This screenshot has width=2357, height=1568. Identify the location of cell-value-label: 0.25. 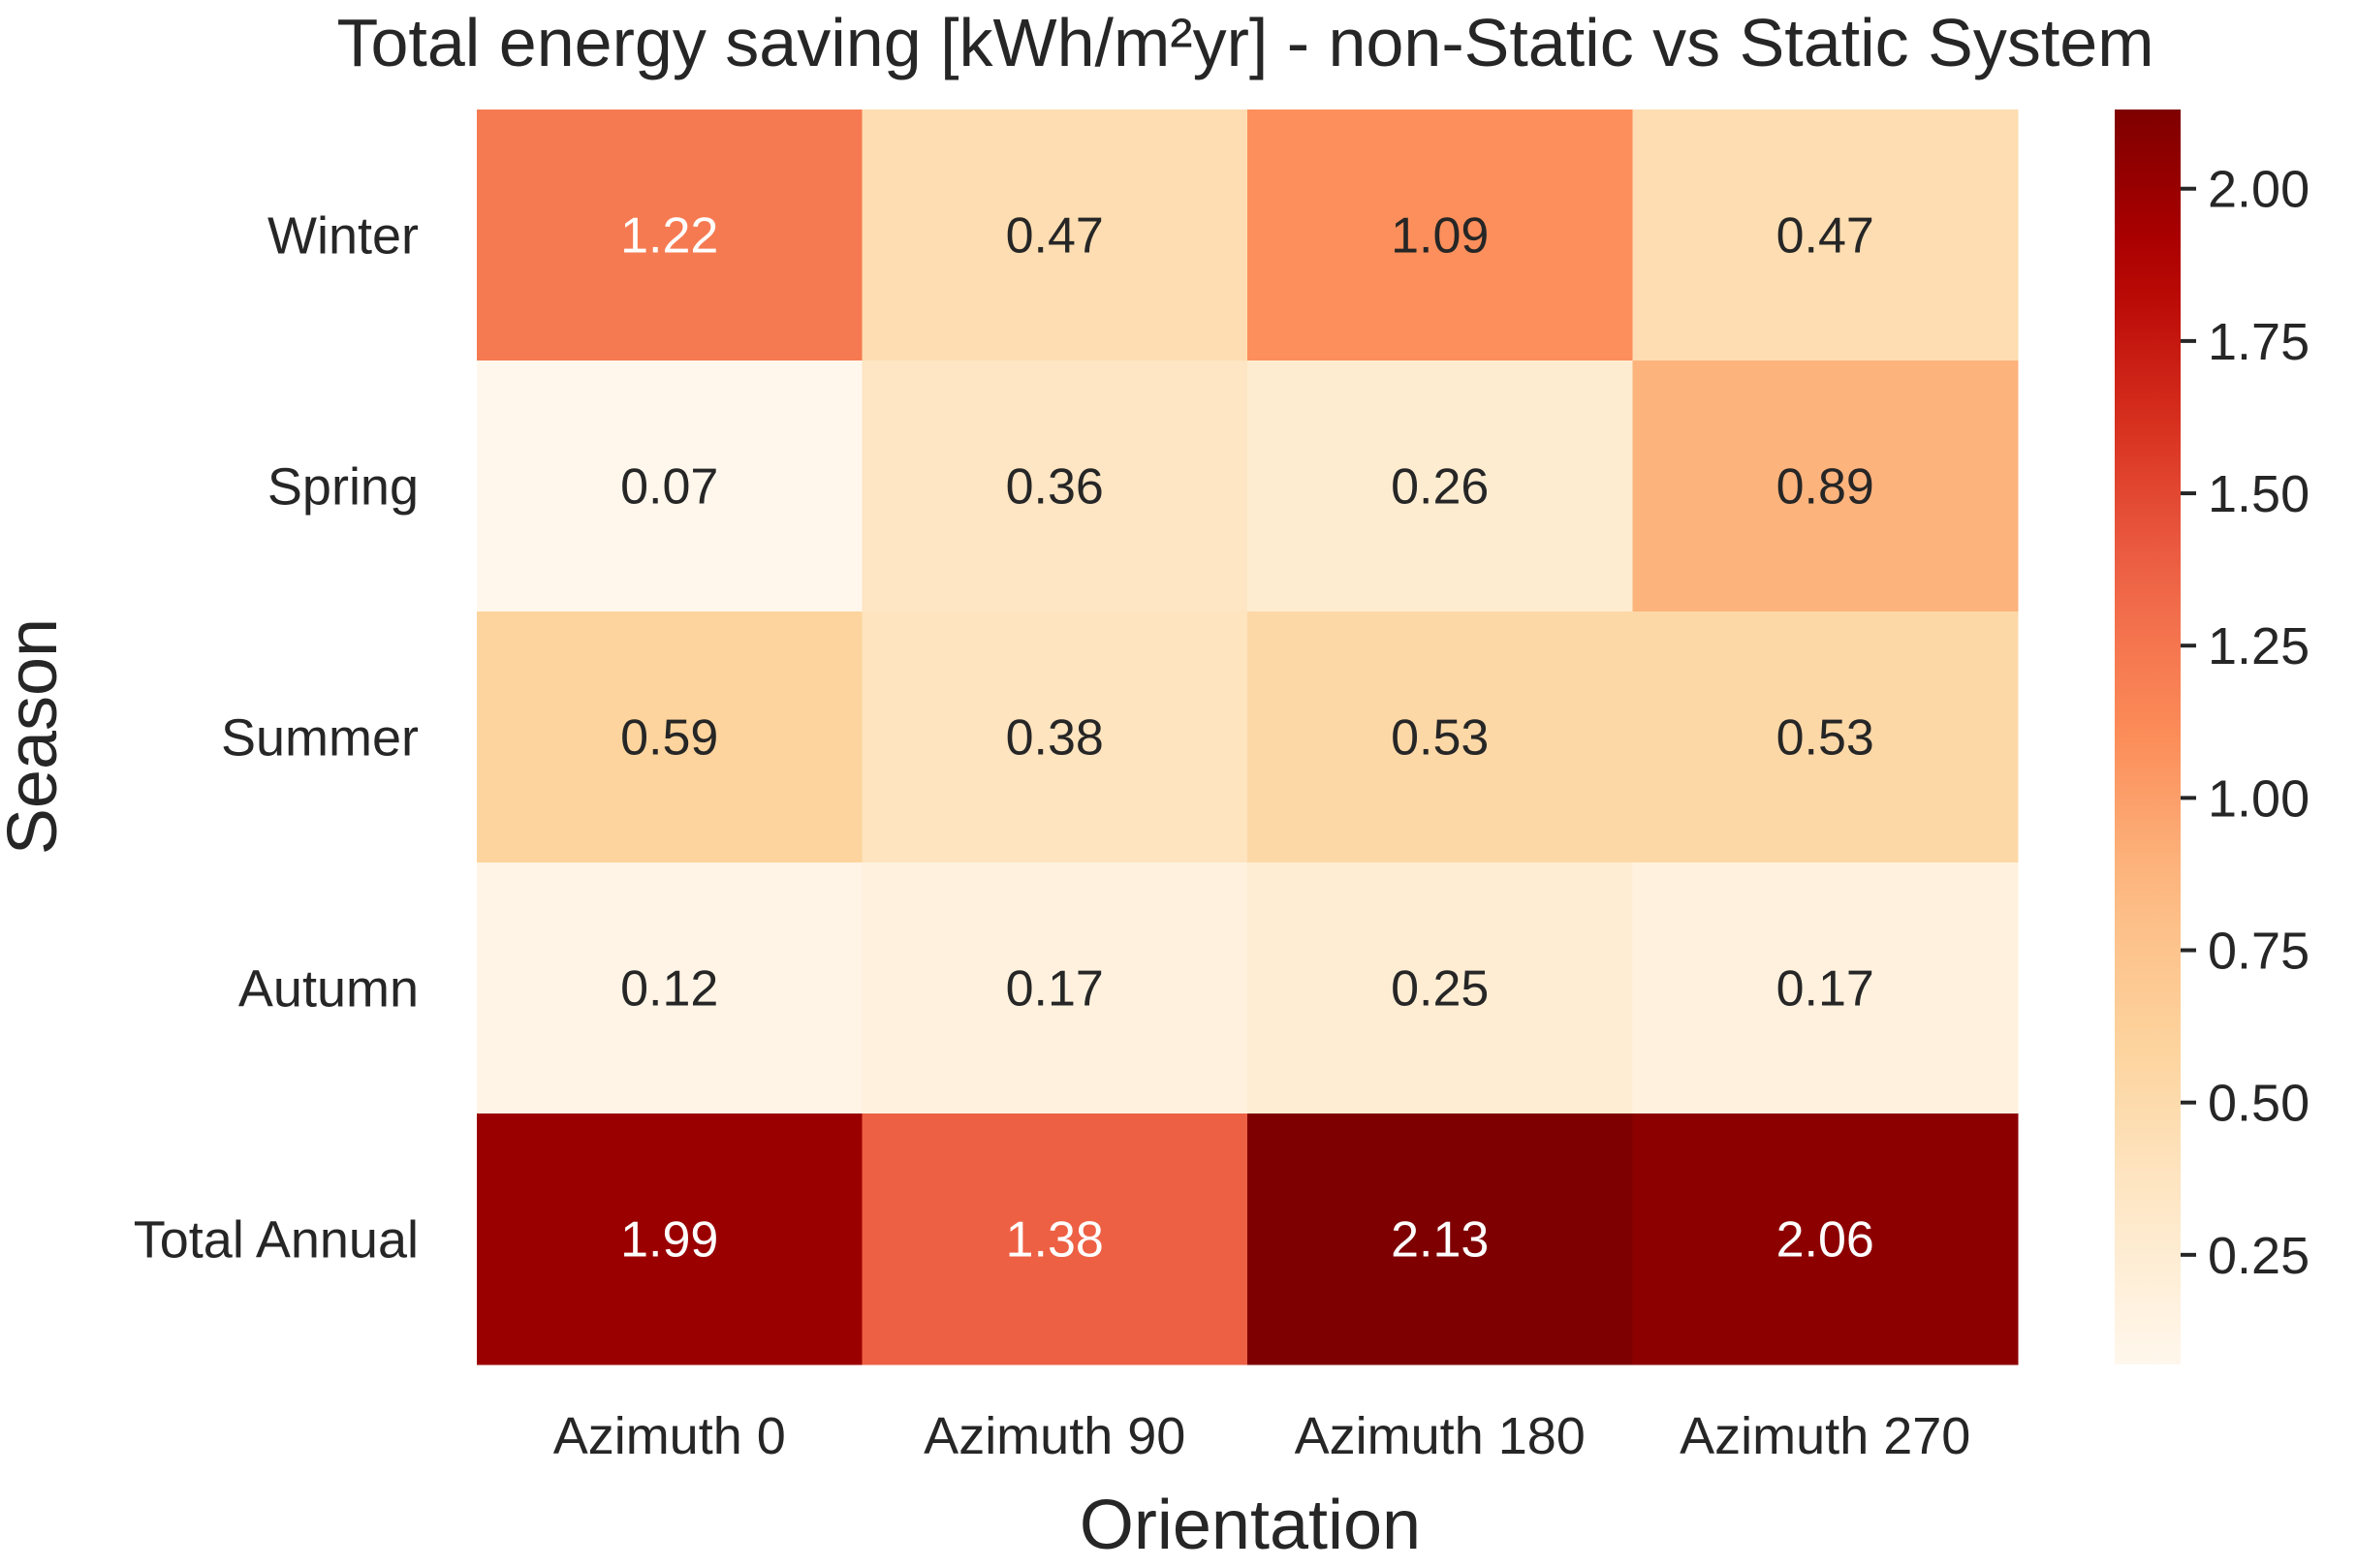
(1440, 990).